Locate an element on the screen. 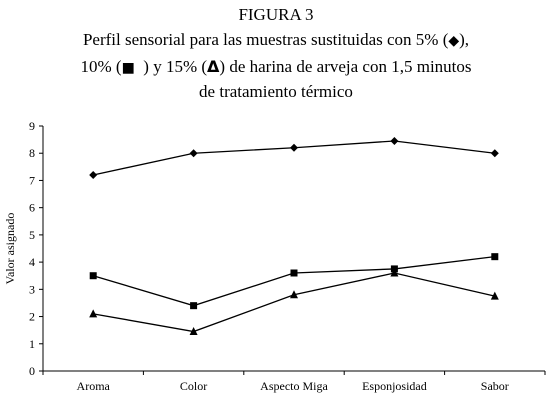 The width and height of the screenshot is (552, 405). series-line-15% is located at coordinates (294, 302).